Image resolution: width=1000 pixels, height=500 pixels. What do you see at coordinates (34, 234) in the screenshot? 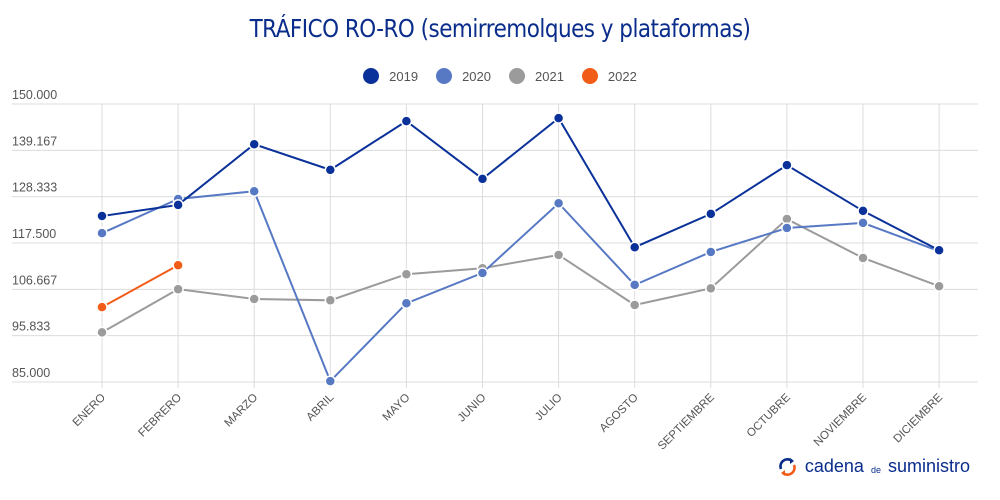
I see `y-tick-label: 117.500` at bounding box center [34, 234].